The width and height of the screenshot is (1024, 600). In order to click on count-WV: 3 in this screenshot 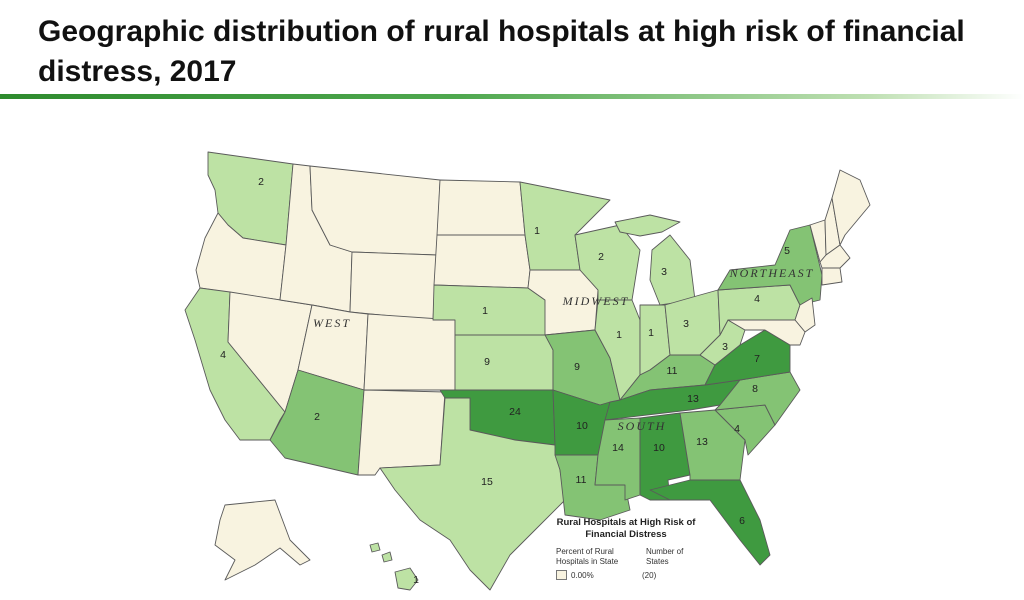, I will do `click(725, 347)`.